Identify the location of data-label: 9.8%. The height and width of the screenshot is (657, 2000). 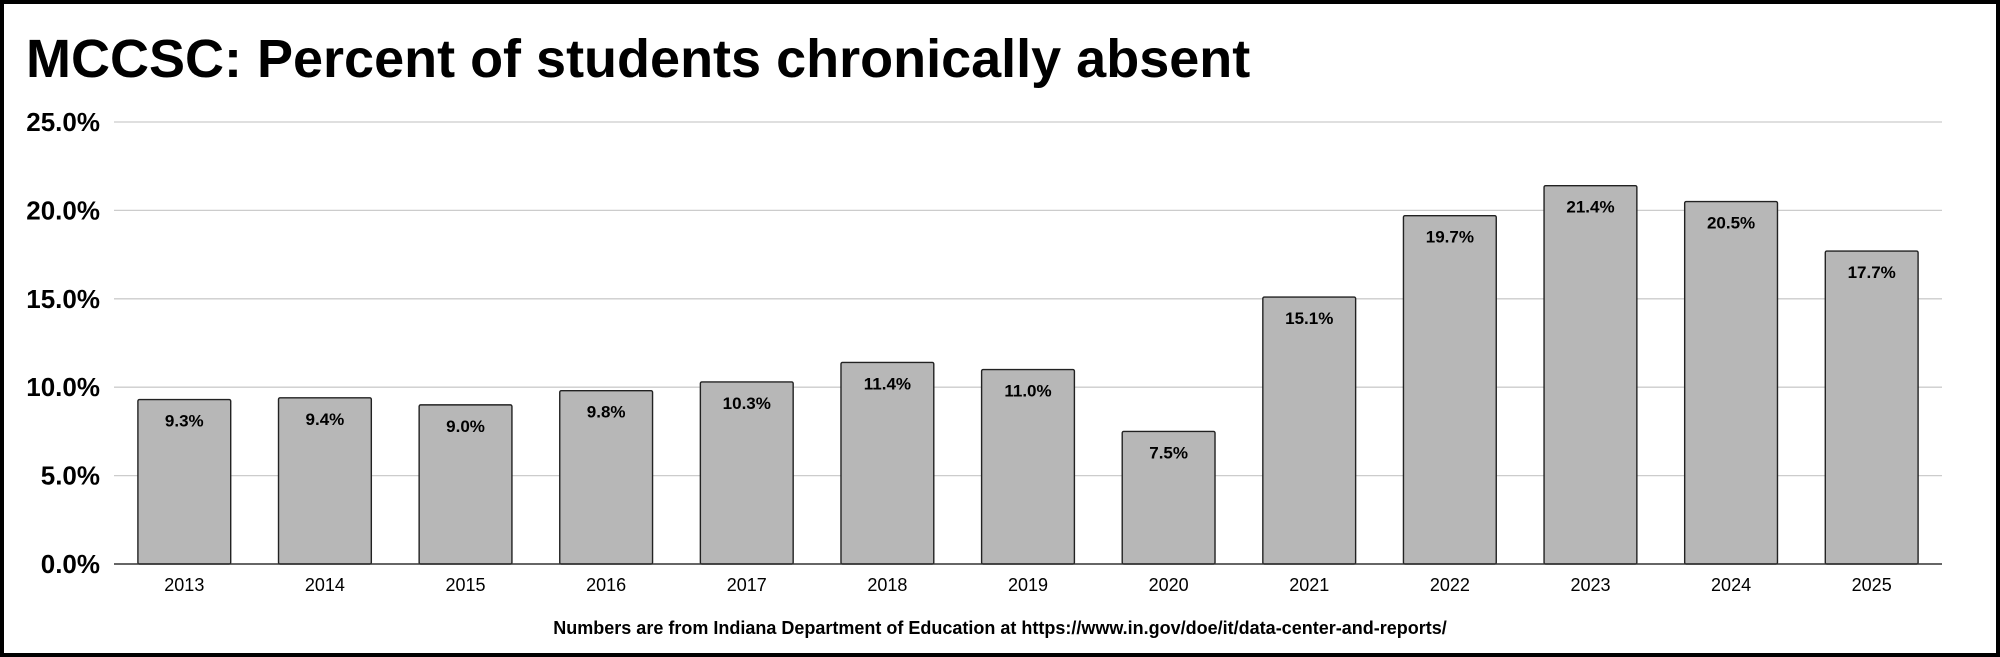
(606, 412).